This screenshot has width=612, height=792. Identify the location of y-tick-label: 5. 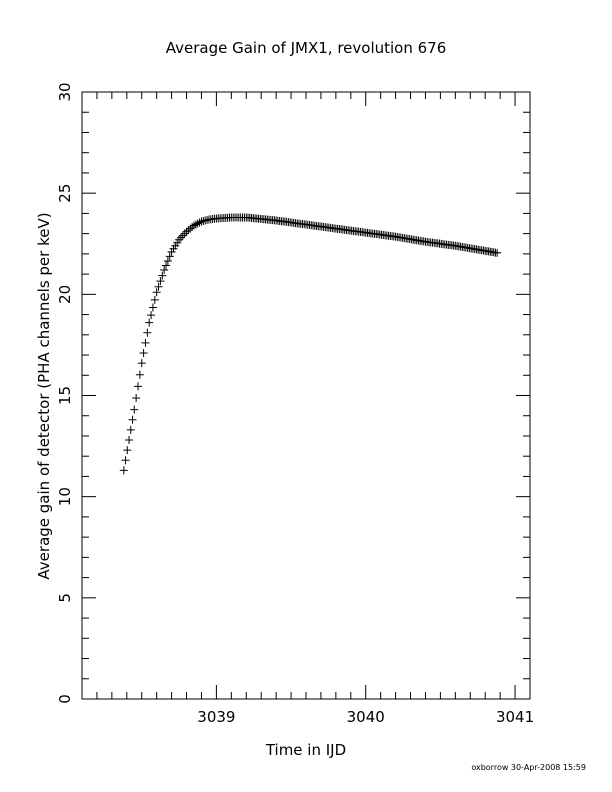
(65, 598).